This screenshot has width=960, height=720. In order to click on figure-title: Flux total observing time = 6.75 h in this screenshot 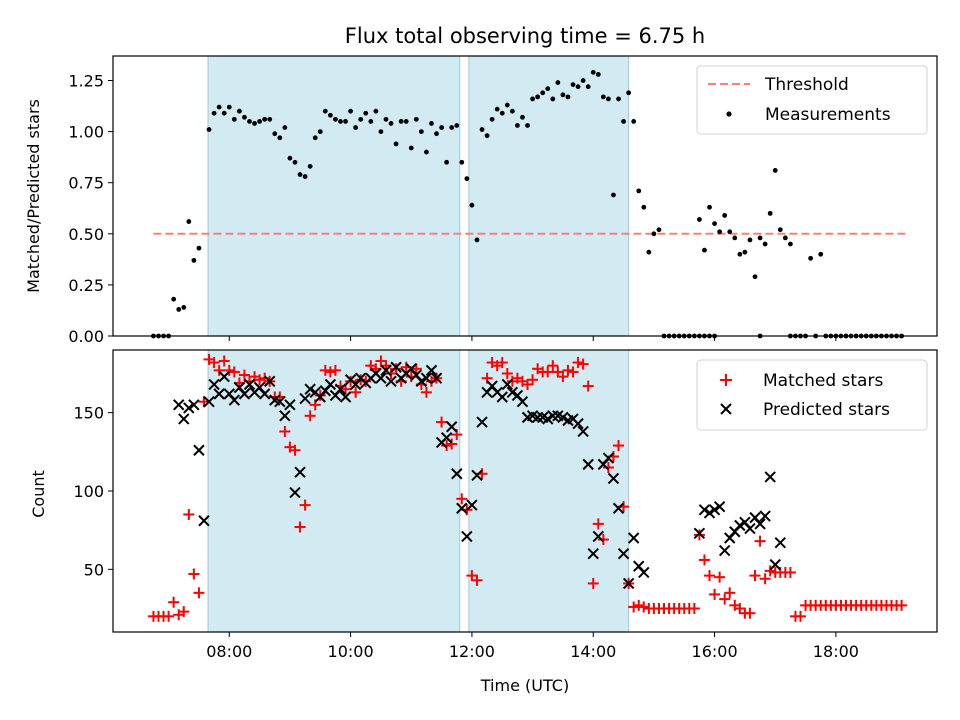, I will do `click(525, 36)`.